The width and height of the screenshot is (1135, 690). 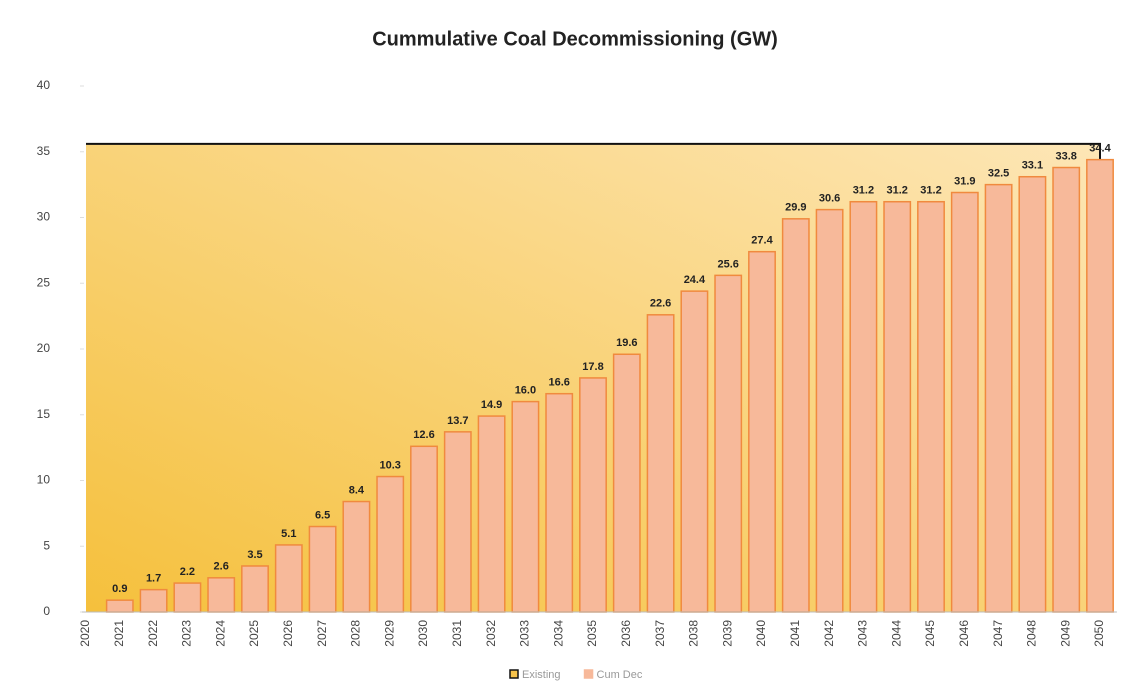 I want to click on x-tick-label: 2034, so click(x=558, y=633).